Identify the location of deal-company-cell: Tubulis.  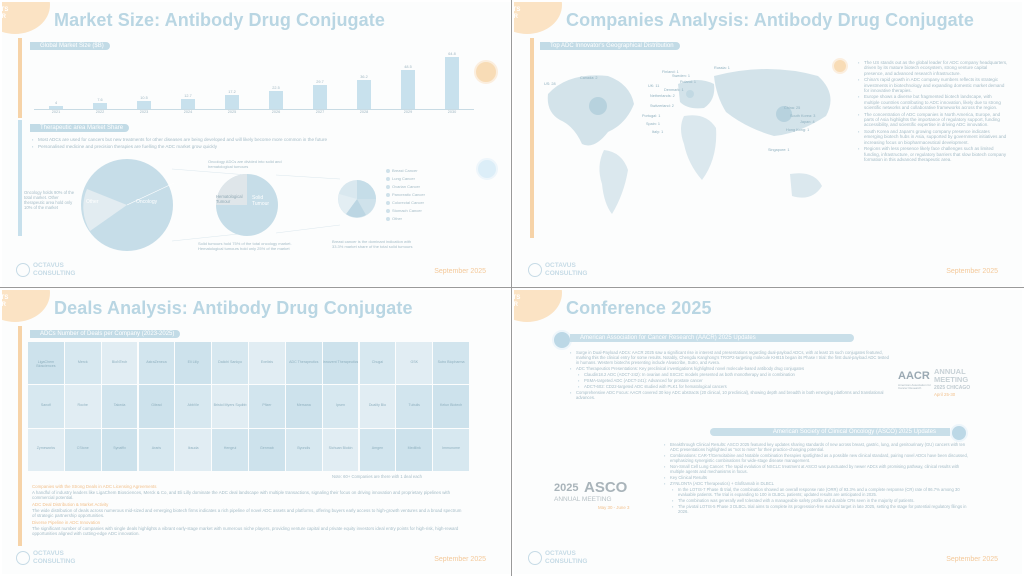
(414, 406).